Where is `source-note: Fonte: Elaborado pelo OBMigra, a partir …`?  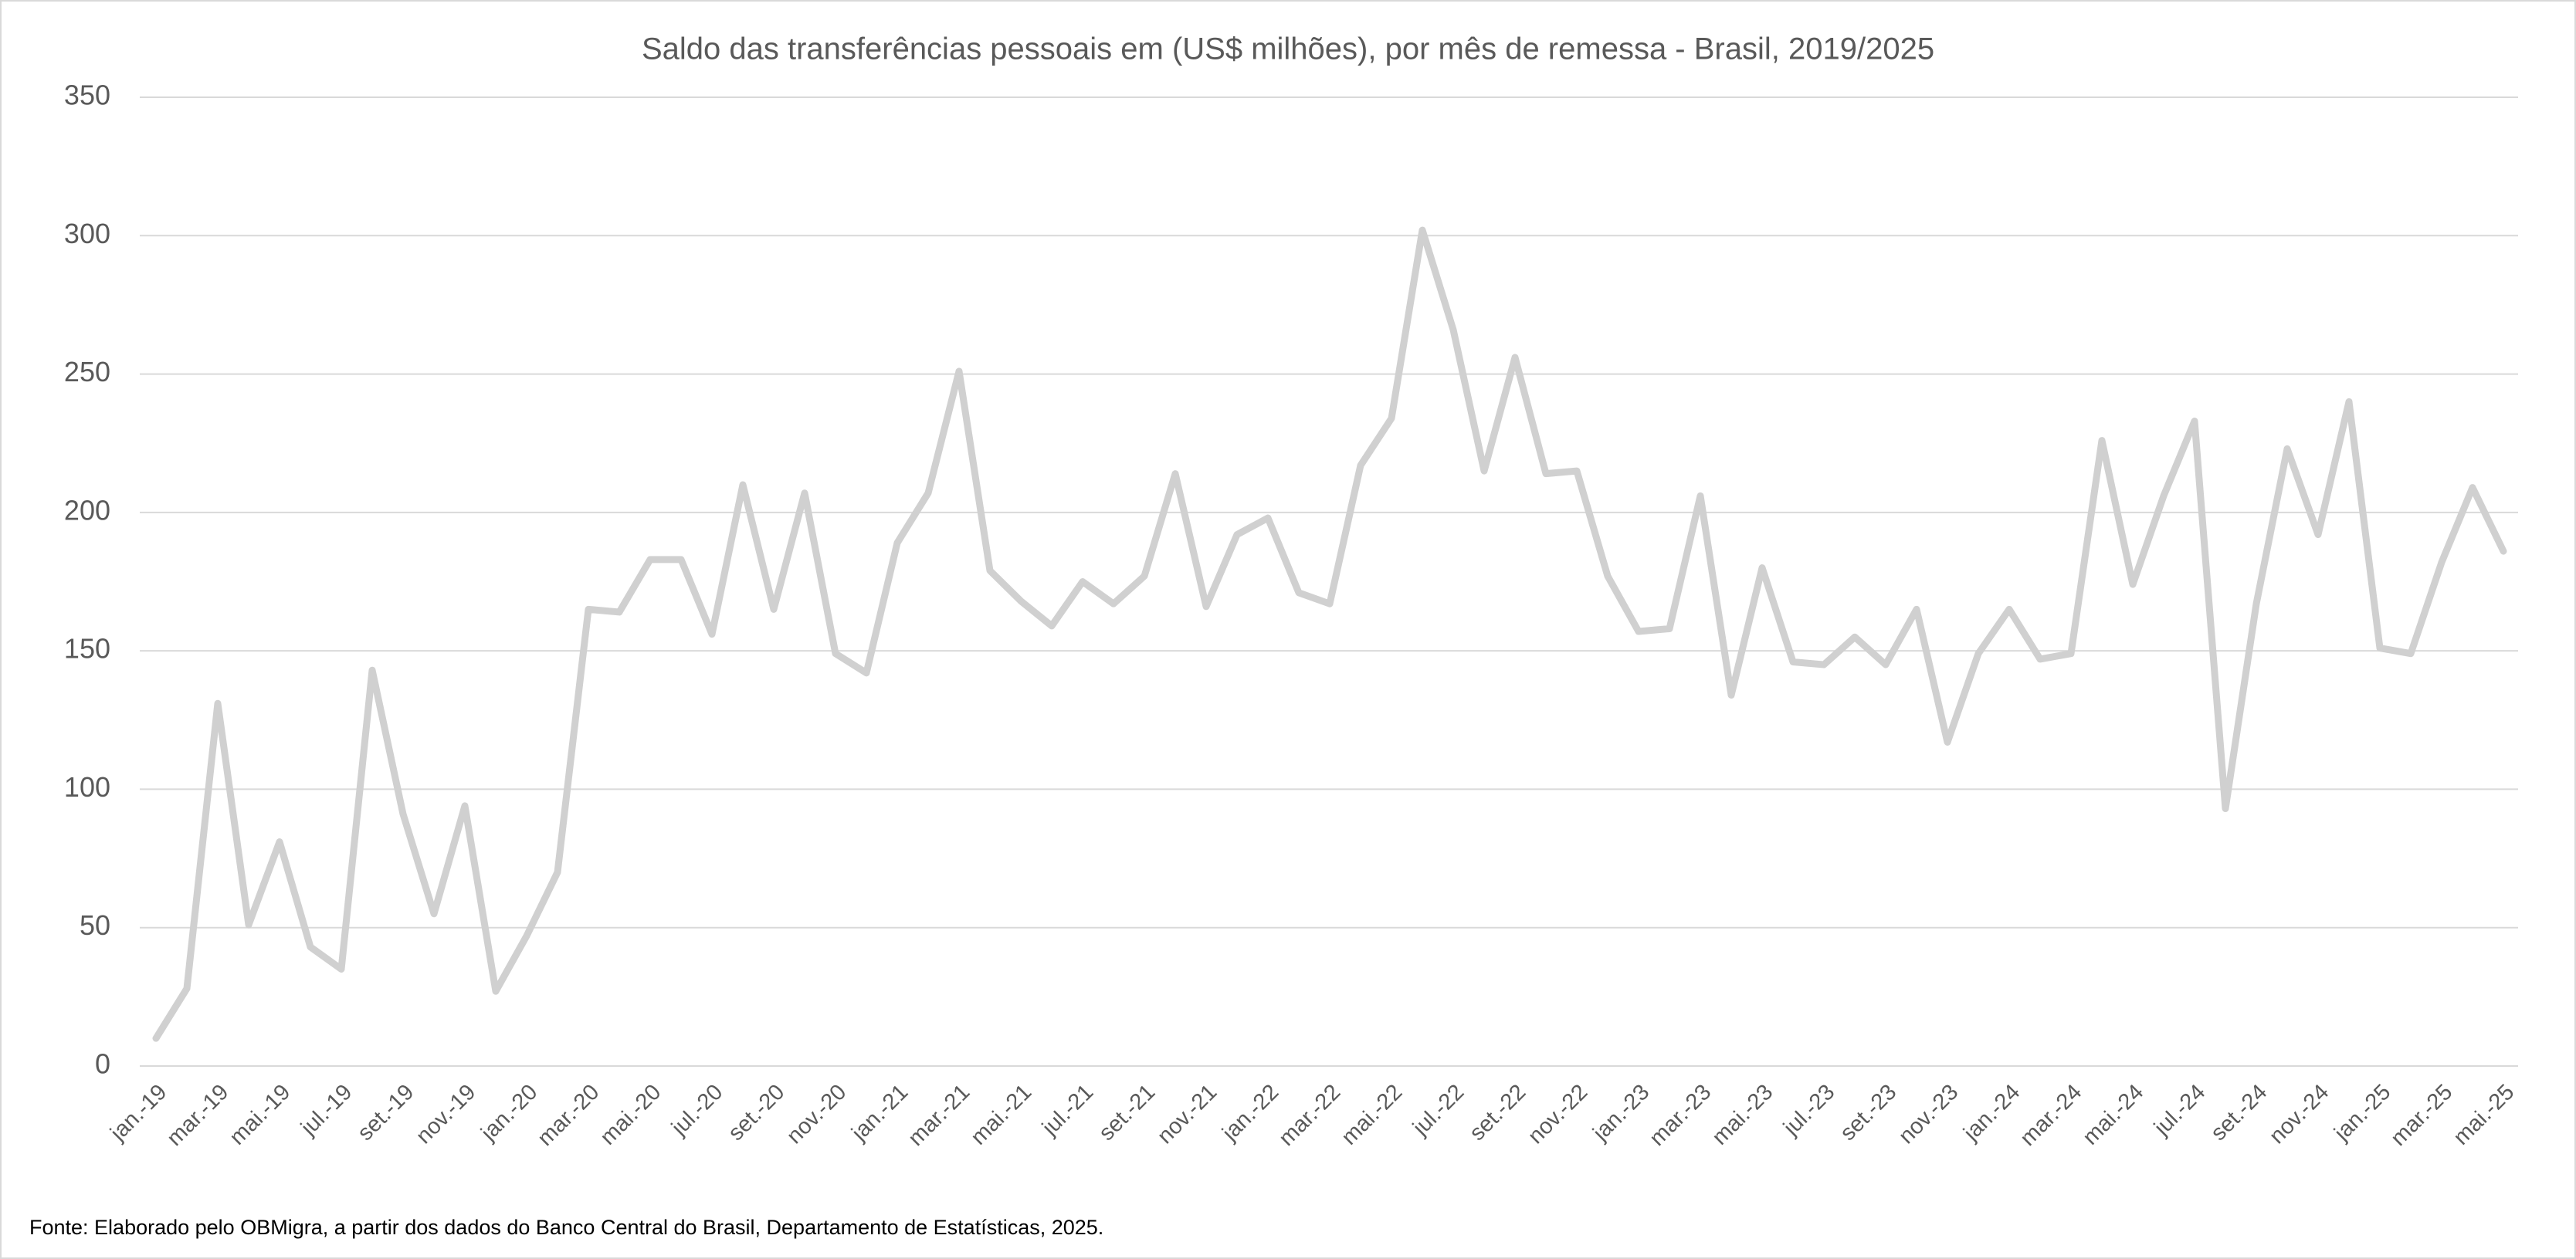 source-note: Fonte: Elaborado pelo OBMigra, a partir … is located at coordinates (566, 1227).